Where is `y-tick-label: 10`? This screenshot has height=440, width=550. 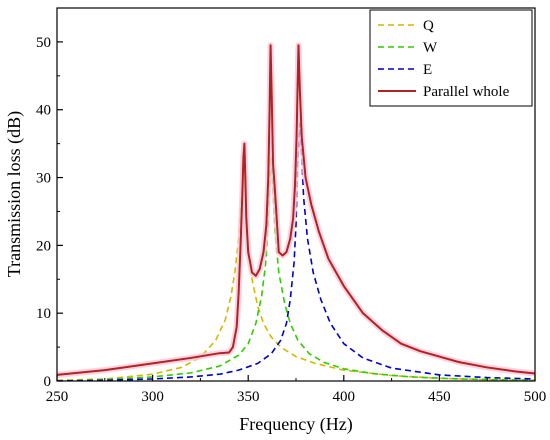 y-tick-label: 10 is located at coordinates (43, 314).